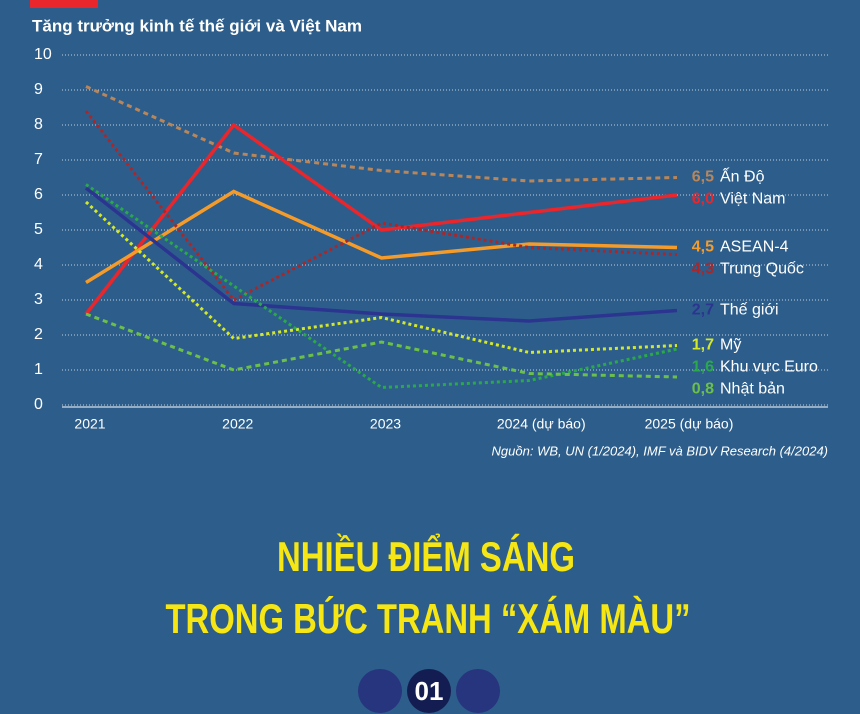 This screenshot has height=714, width=860. What do you see at coordinates (689, 424) in the screenshot?
I see `x-tick-label: 2025 (dự báo)` at bounding box center [689, 424].